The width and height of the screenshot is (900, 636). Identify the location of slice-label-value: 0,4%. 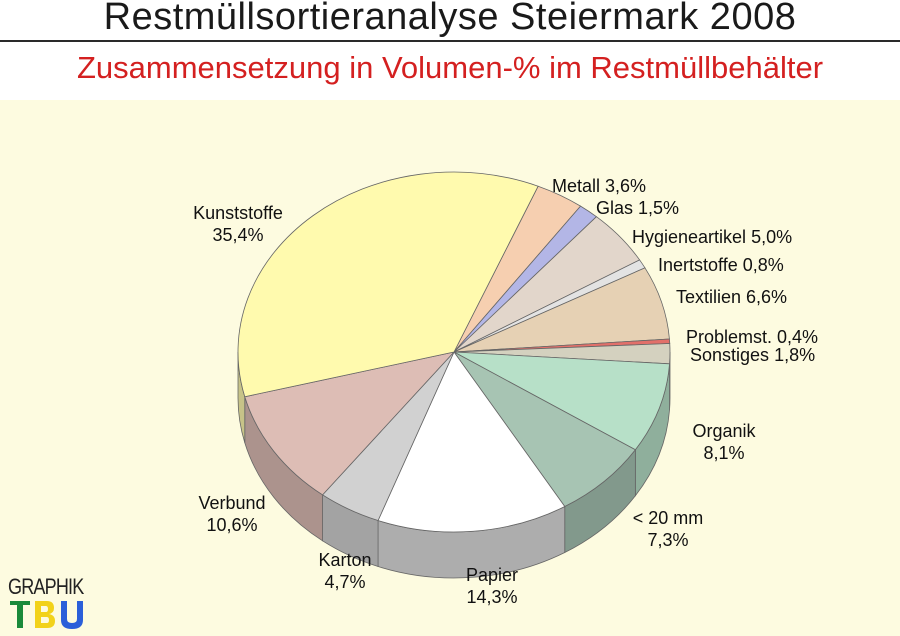
(795, 337).